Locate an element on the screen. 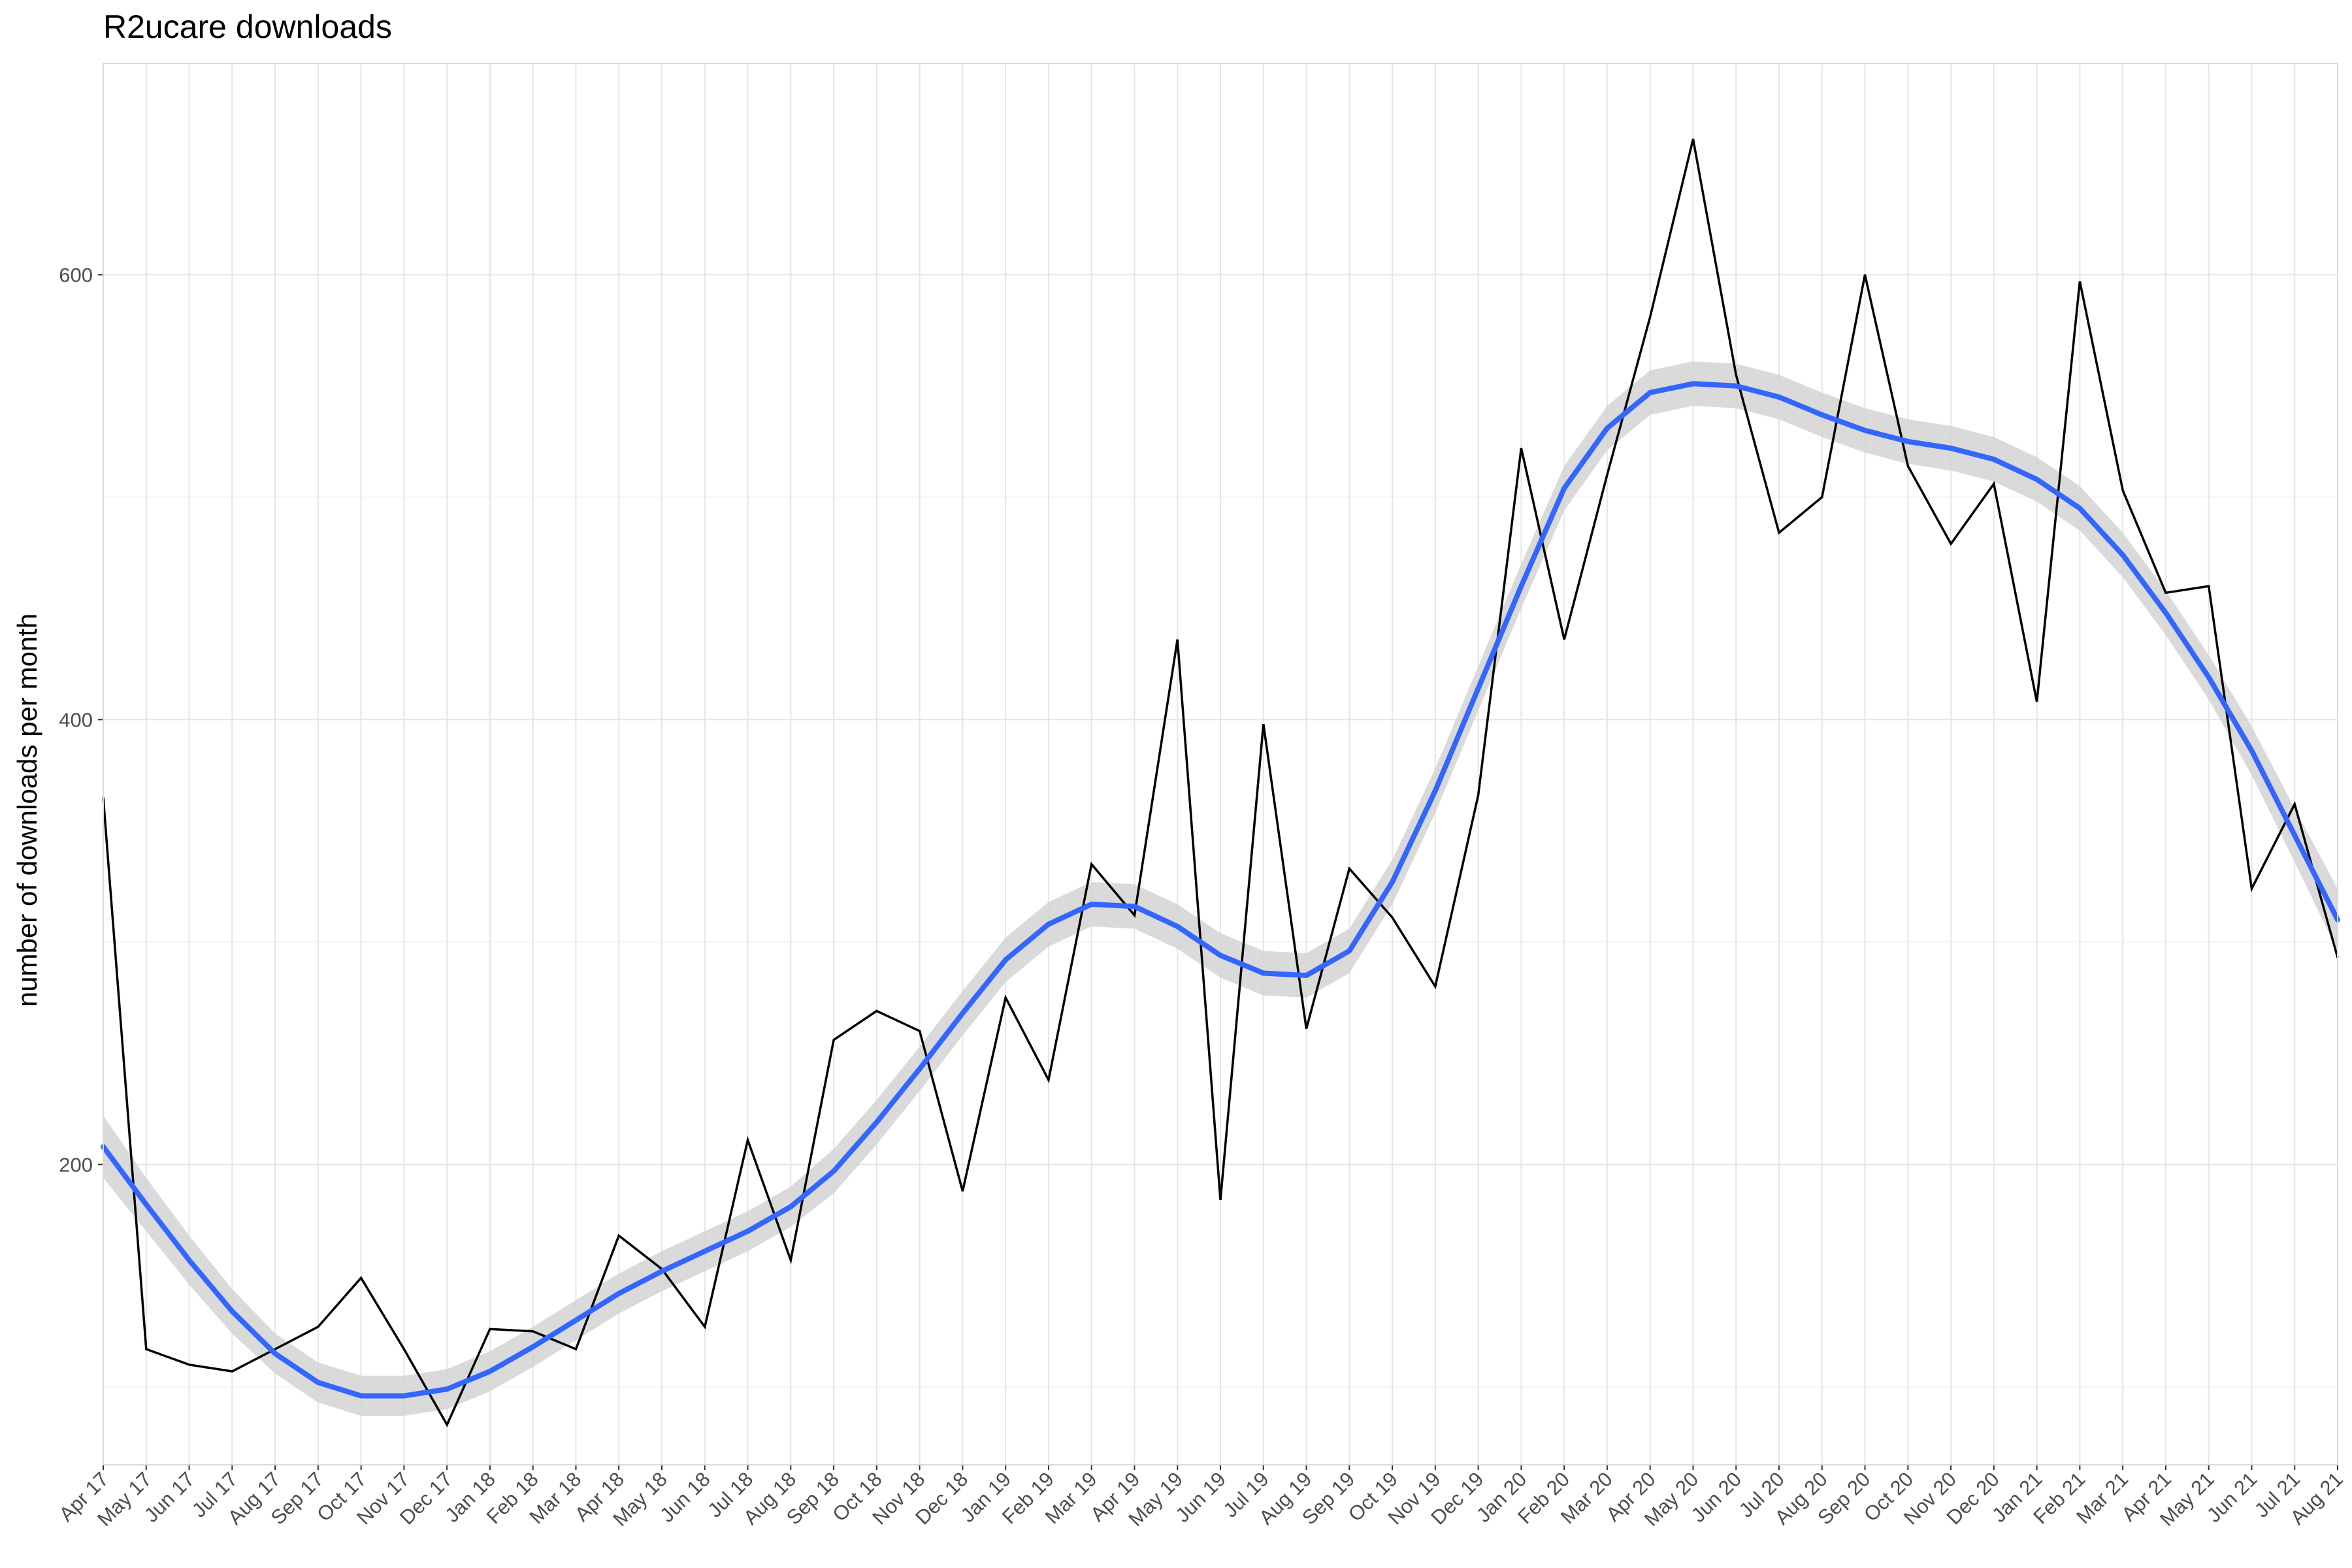 The height and width of the screenshot is (1568, 2352). y-tick-label: 200 is located at coordinates (76, 1164).